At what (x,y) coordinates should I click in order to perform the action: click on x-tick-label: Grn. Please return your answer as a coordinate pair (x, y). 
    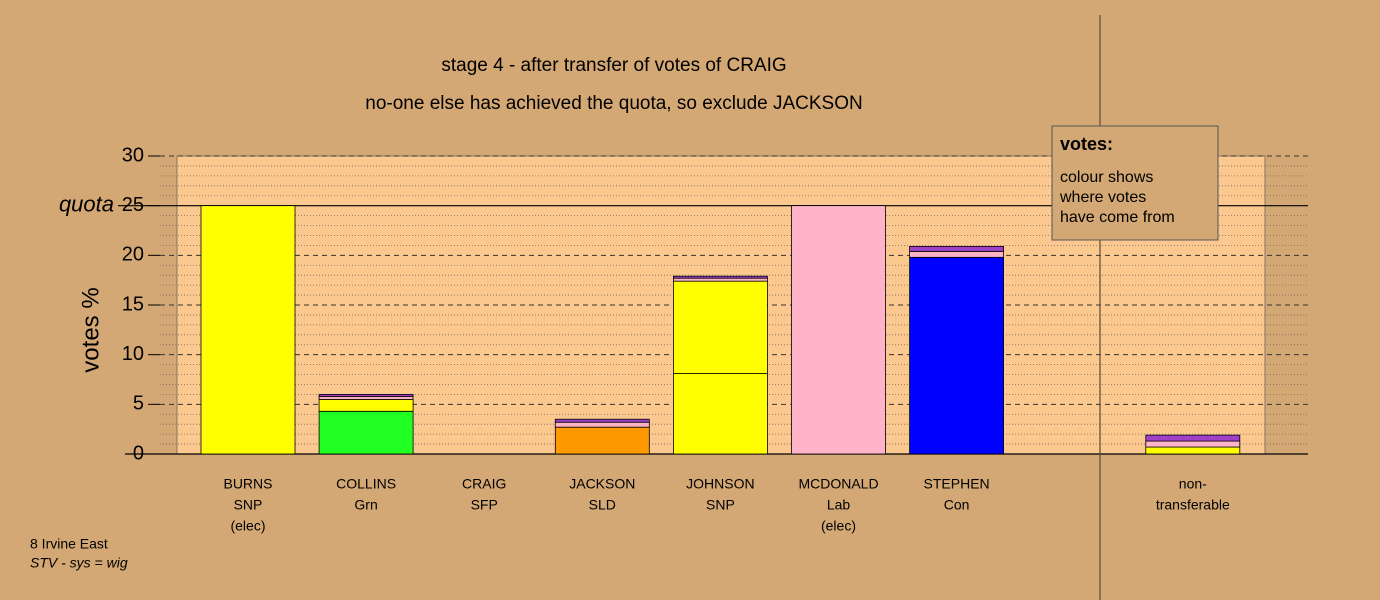
    Looking at the image, I should click on (365, 505).